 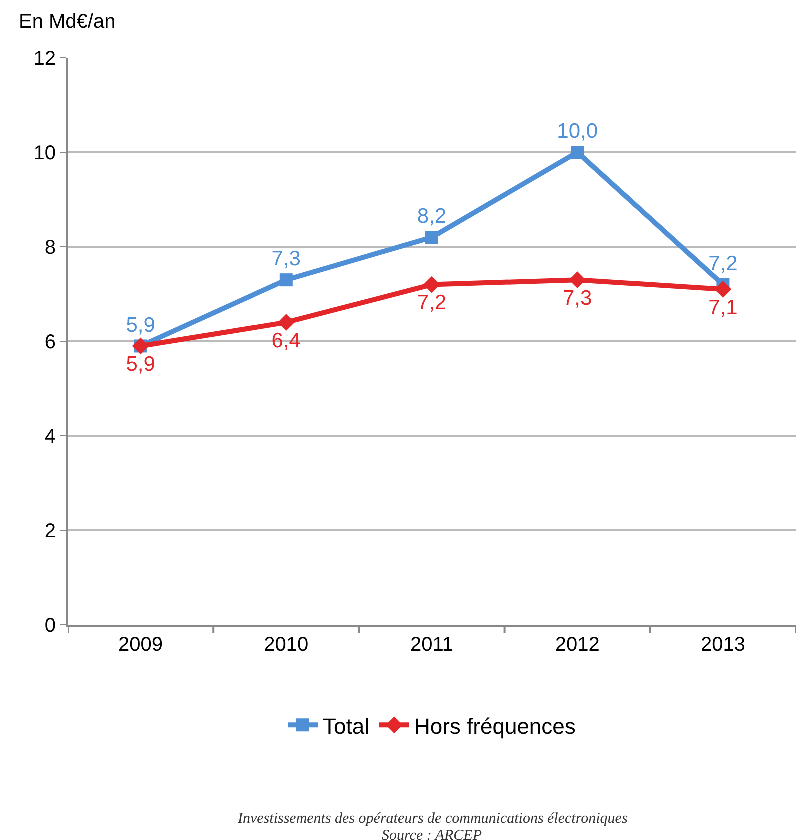 What do you see at coordinates (432, 834) in the screenshot?
I see `source-note: Source : ARCEP` at bounding box center [432, 834].